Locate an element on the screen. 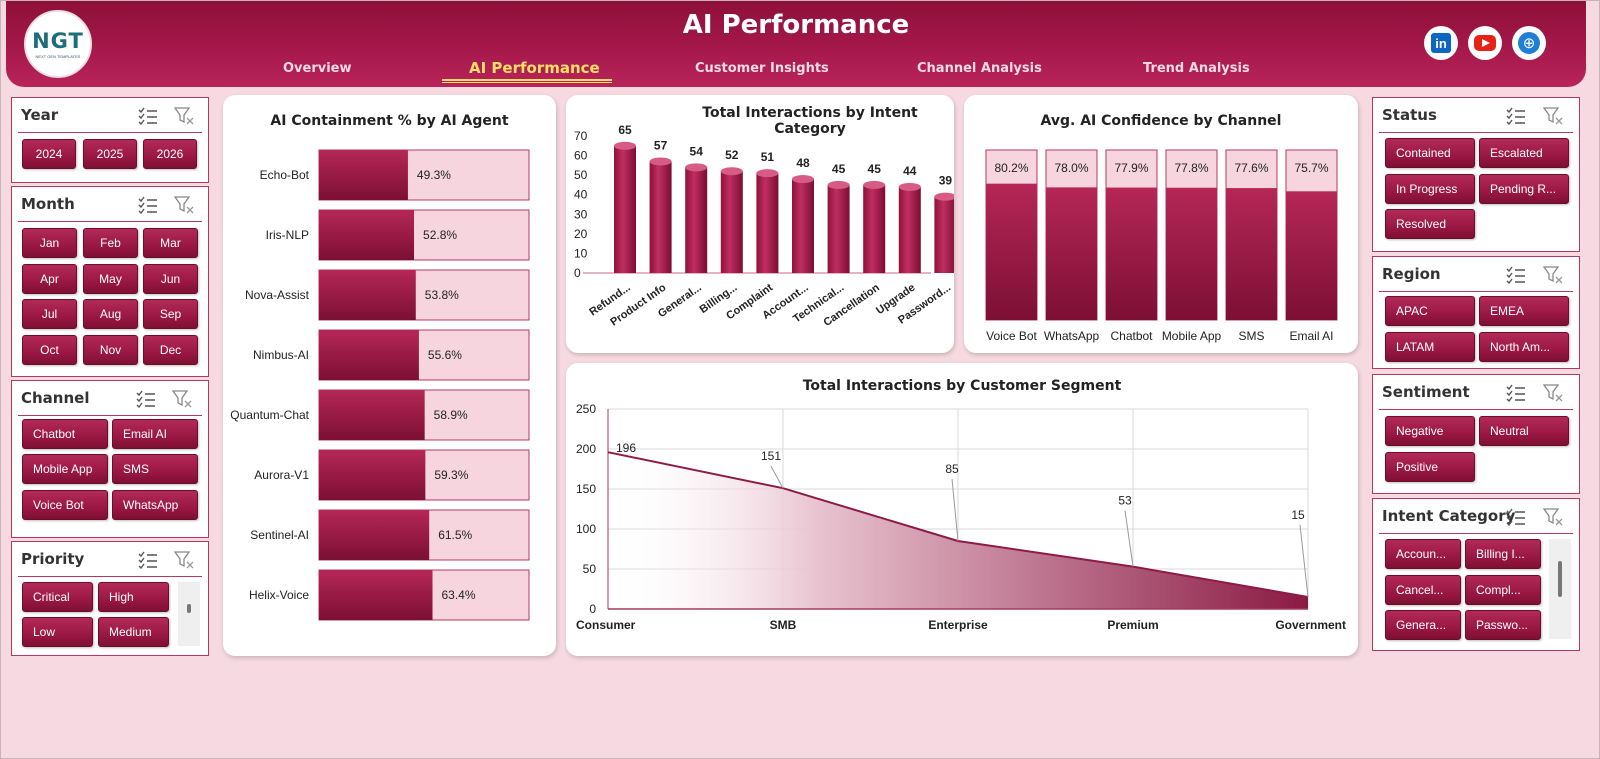 This screenshot has width=1600, height=759. slicer-item: May is located at coordinates (110, 279).